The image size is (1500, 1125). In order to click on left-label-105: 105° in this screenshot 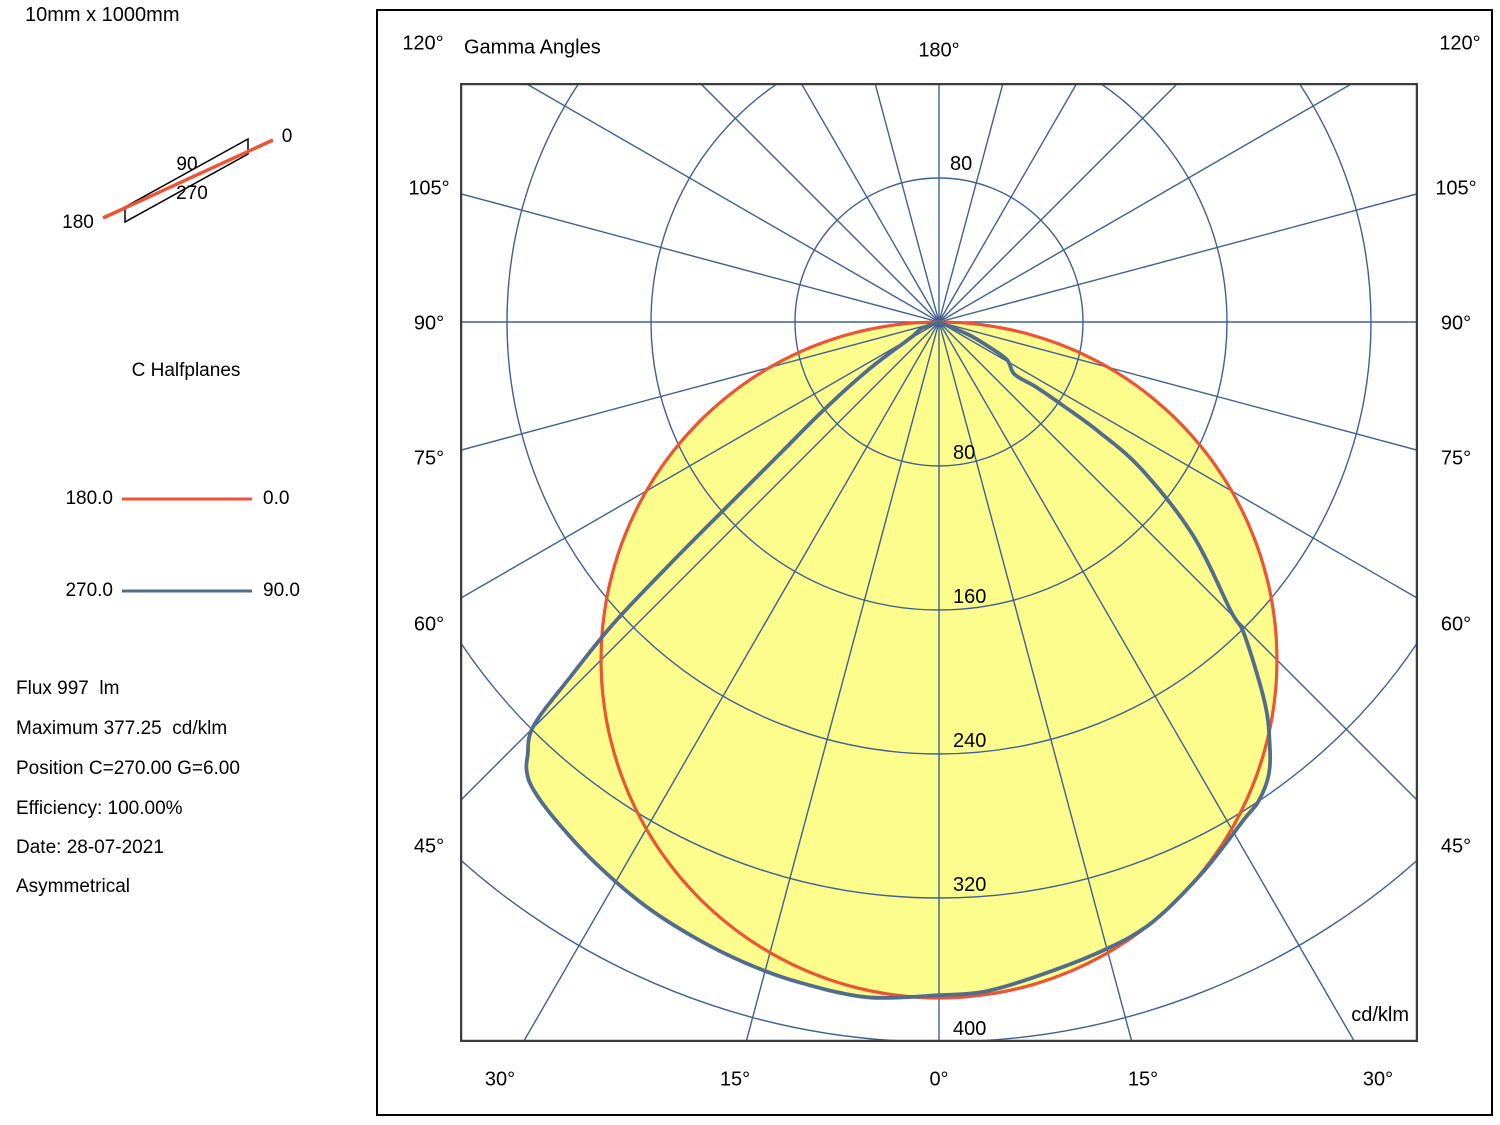, I will do `click(429, 188)`.